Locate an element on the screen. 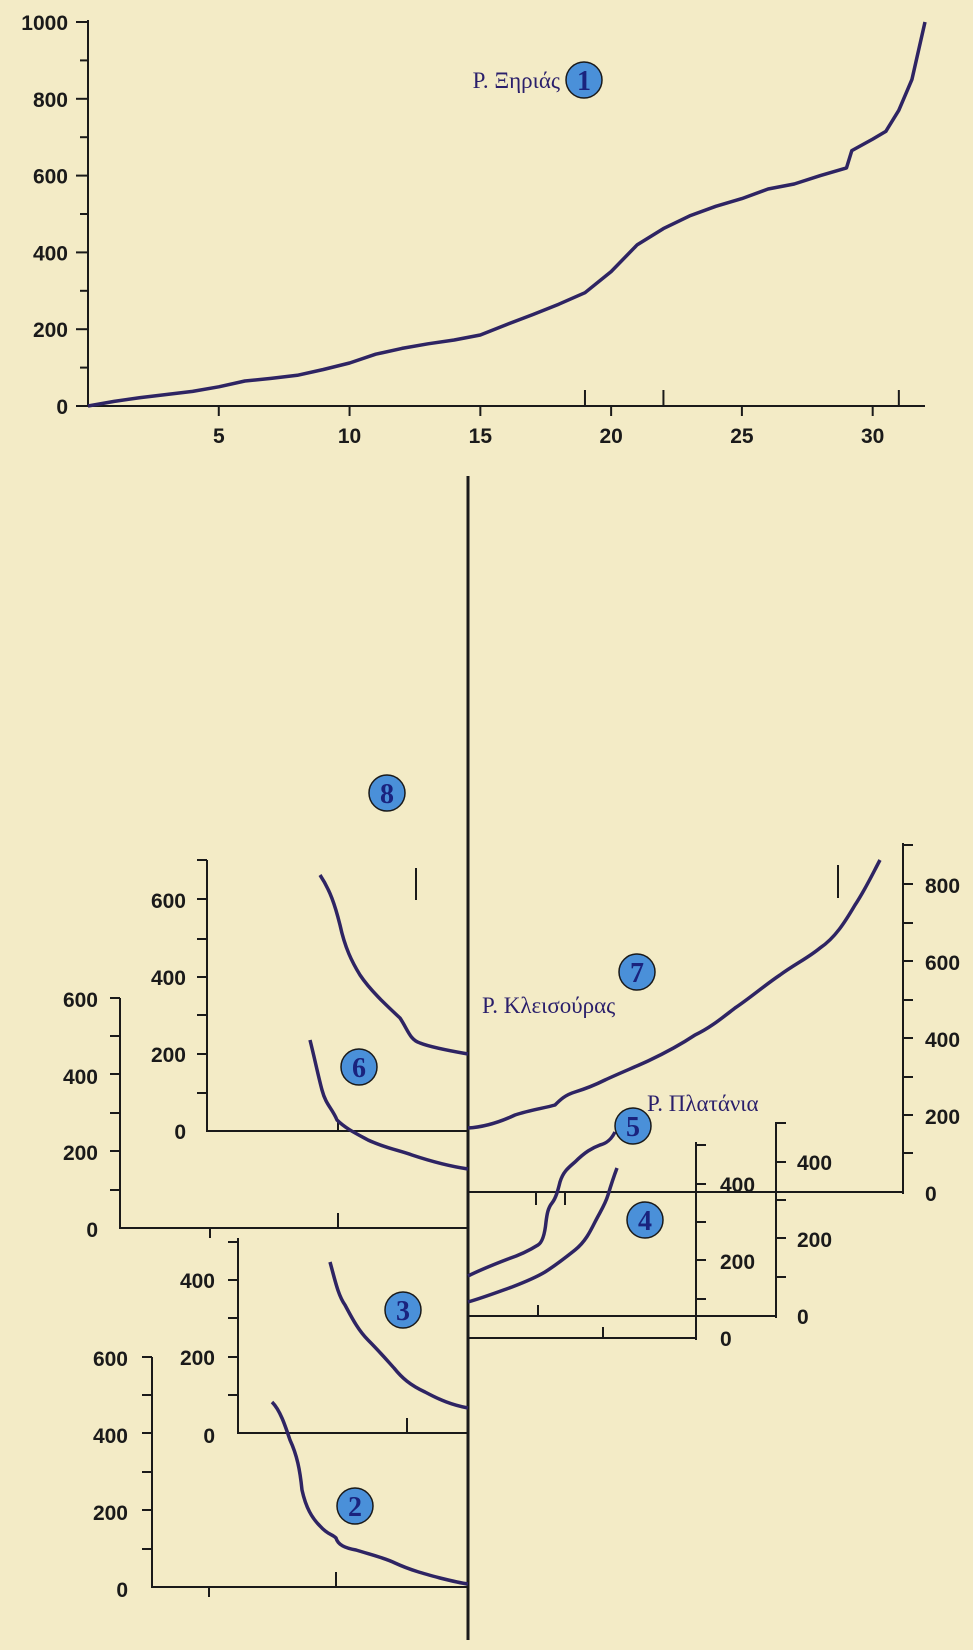 This screenshot has height=1650, width=973. trib7-ytick-label: 0 is located at coordinates (931, 1194).